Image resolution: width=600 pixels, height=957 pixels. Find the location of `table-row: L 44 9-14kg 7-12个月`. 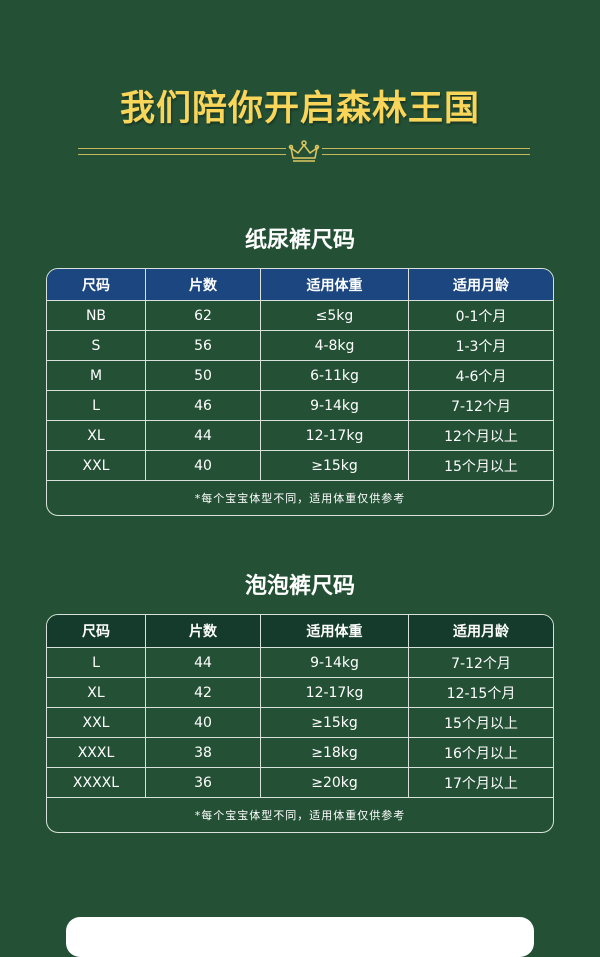

table-row: L 44 9-14kg 7-12个月 is located at coordinates (300, 663).